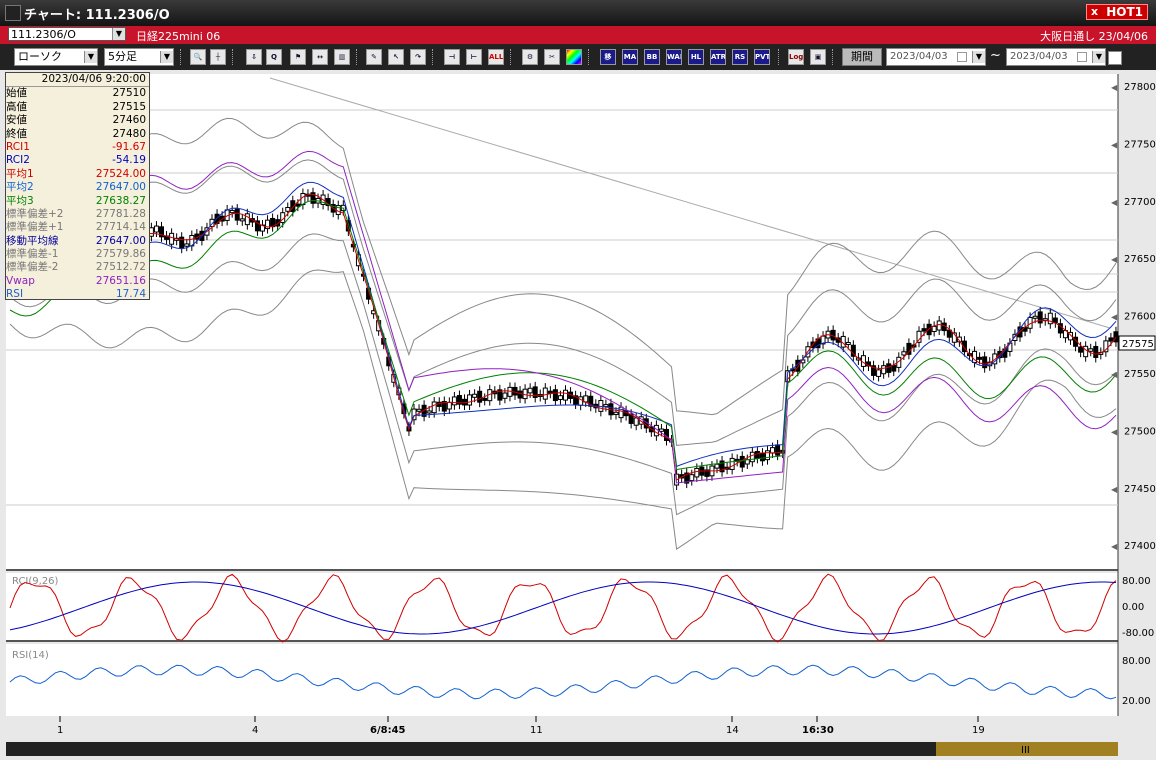  I want to click on ma-button: MA, so click(630, 57).